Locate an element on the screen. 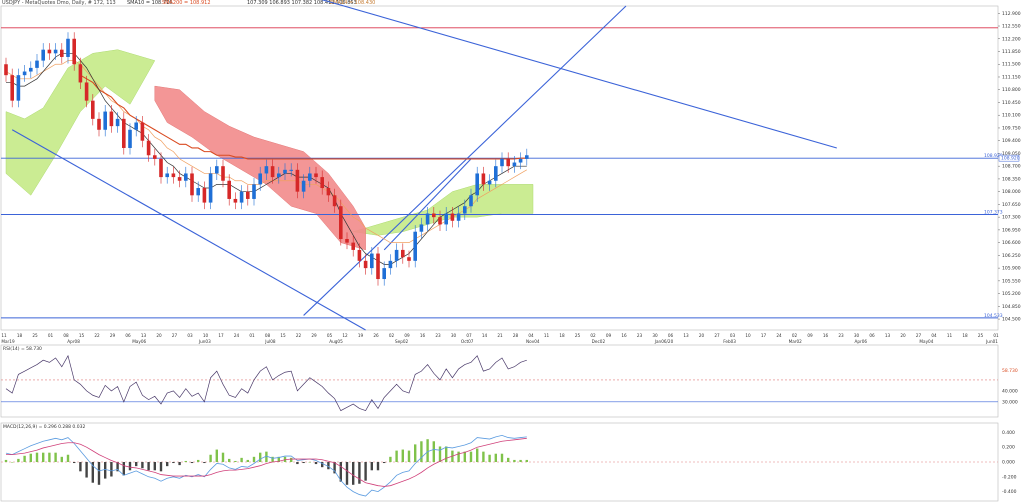 This screenshot has height=504, width=1024. month-label: Dec02 is located at coordinates (599, 341).